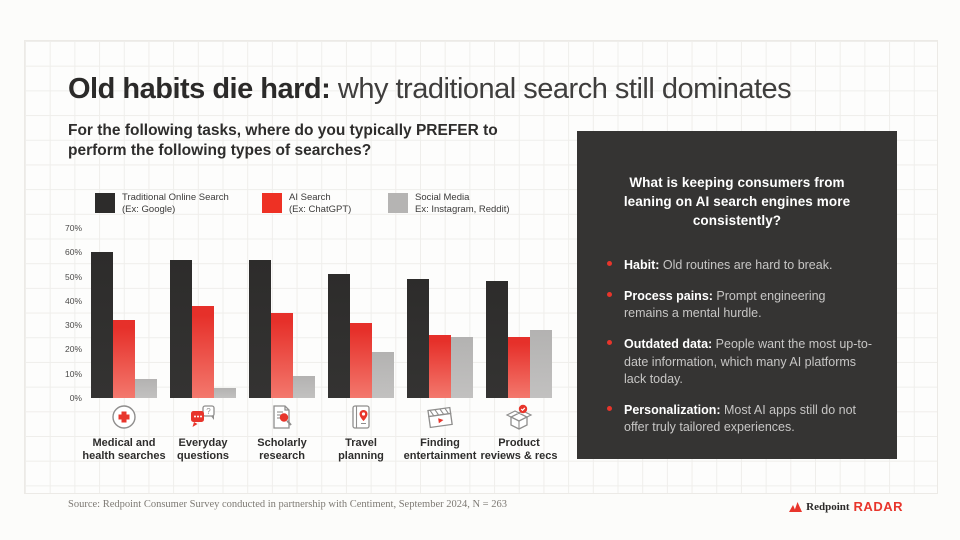  Describe the element at coordinates (878, 506) in the screenshot. I see `logo-radar: RADAR` at that location.